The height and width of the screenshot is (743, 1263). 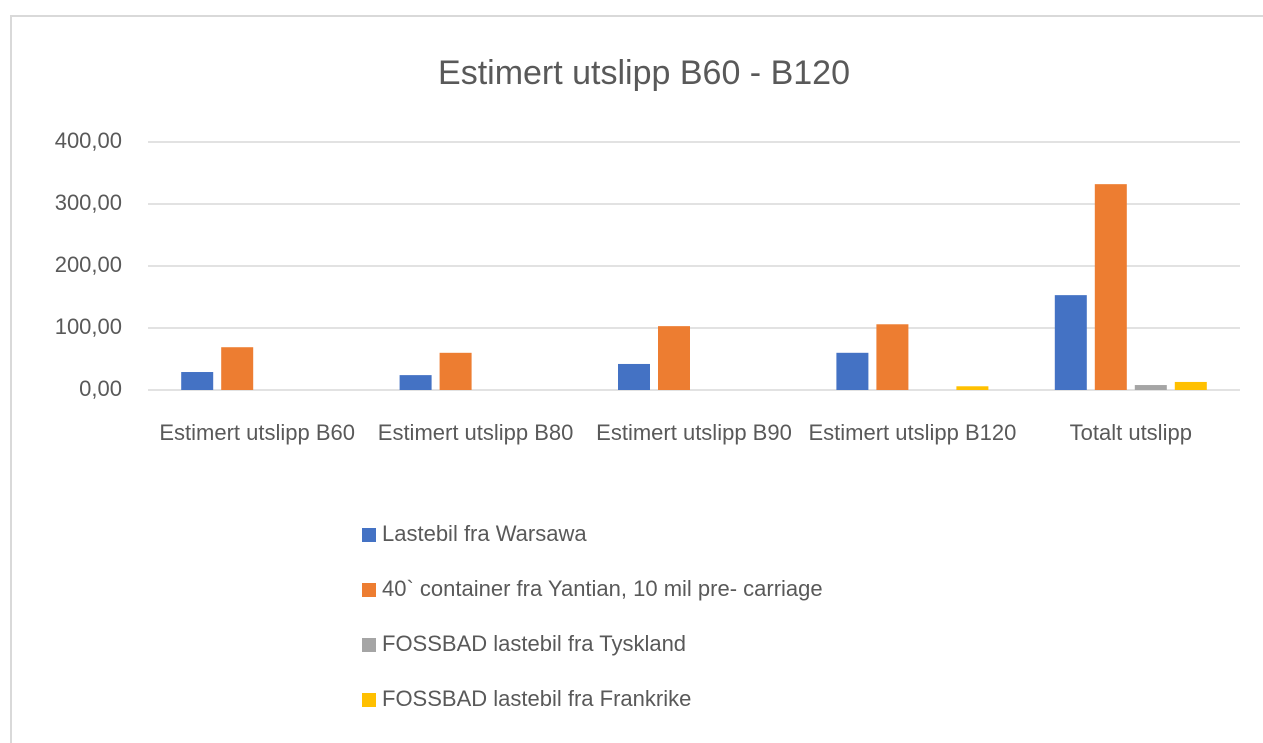 I want to click on x-tick-label: Estimert utslipp B60, so click(x=257, y=432).